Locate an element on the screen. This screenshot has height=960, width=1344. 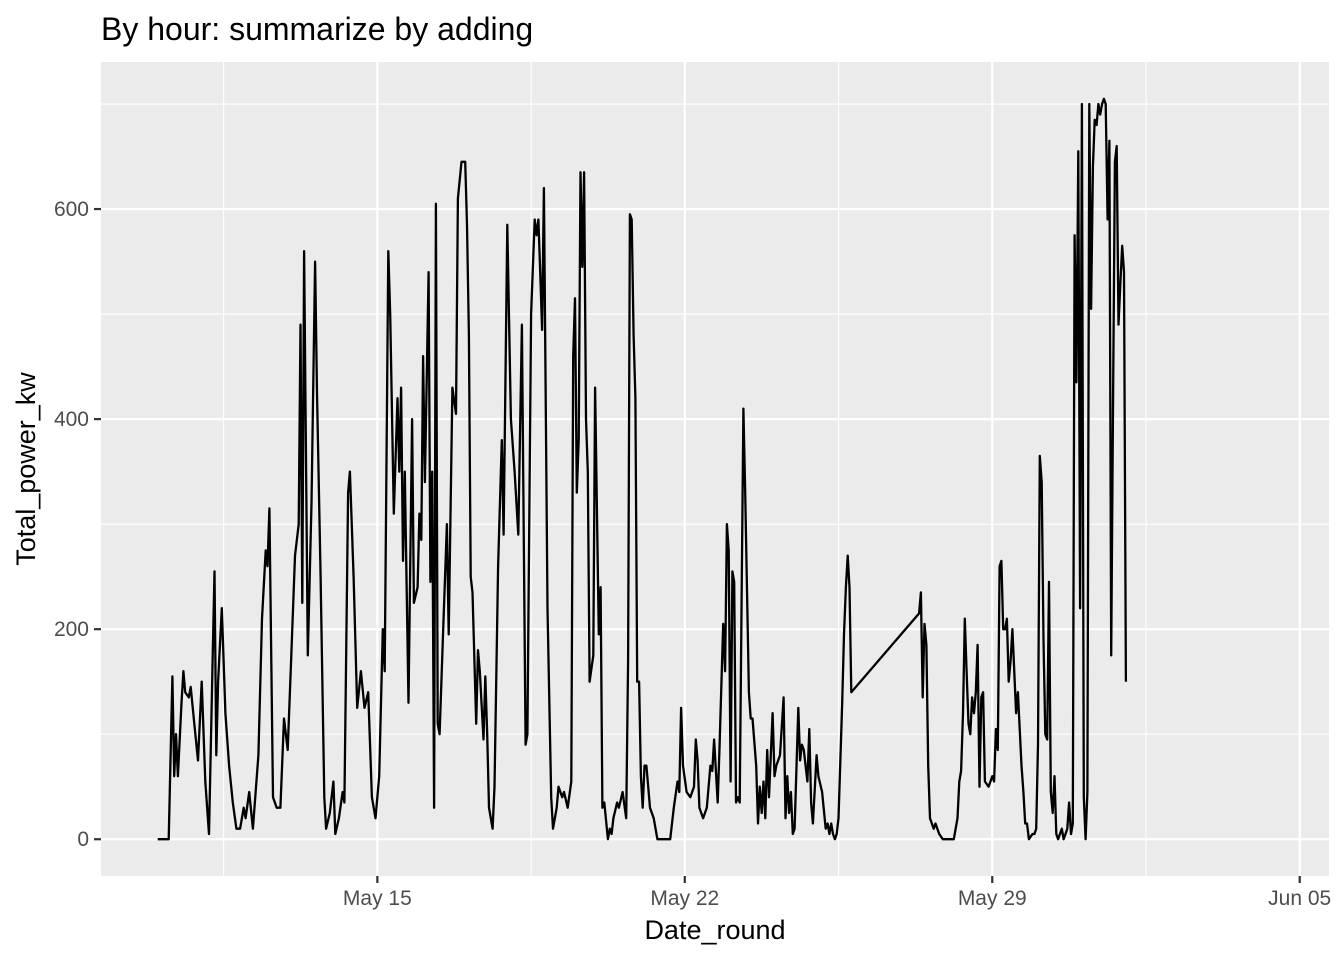
y-tick-label: 200 is located at coordinates (71, 629).